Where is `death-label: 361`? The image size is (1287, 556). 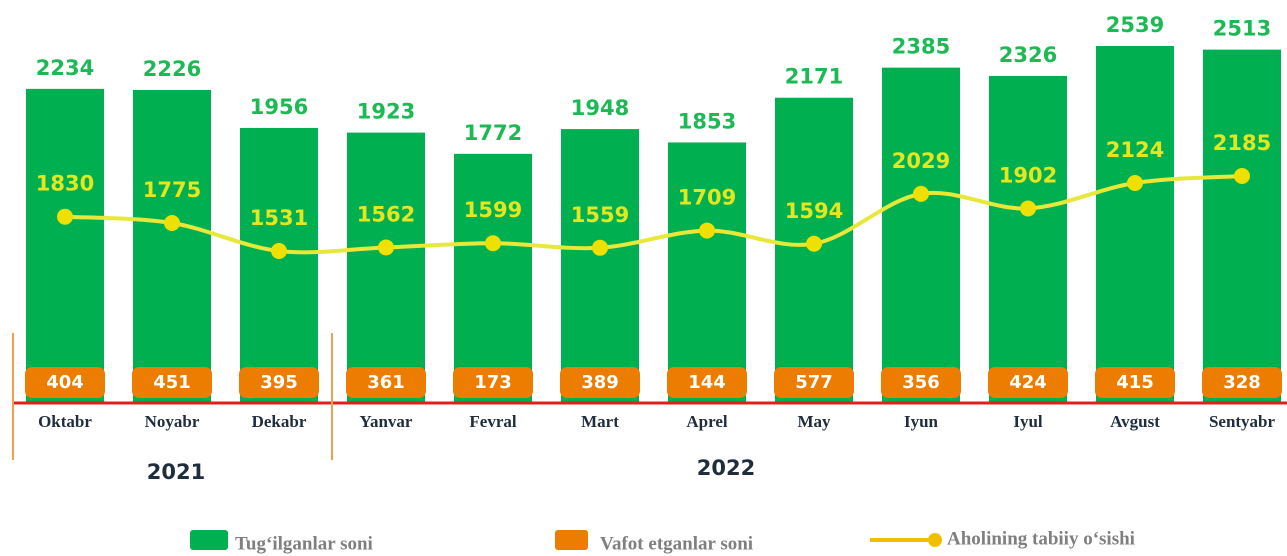 death-label: 361 is located at coordinates (386, 382).